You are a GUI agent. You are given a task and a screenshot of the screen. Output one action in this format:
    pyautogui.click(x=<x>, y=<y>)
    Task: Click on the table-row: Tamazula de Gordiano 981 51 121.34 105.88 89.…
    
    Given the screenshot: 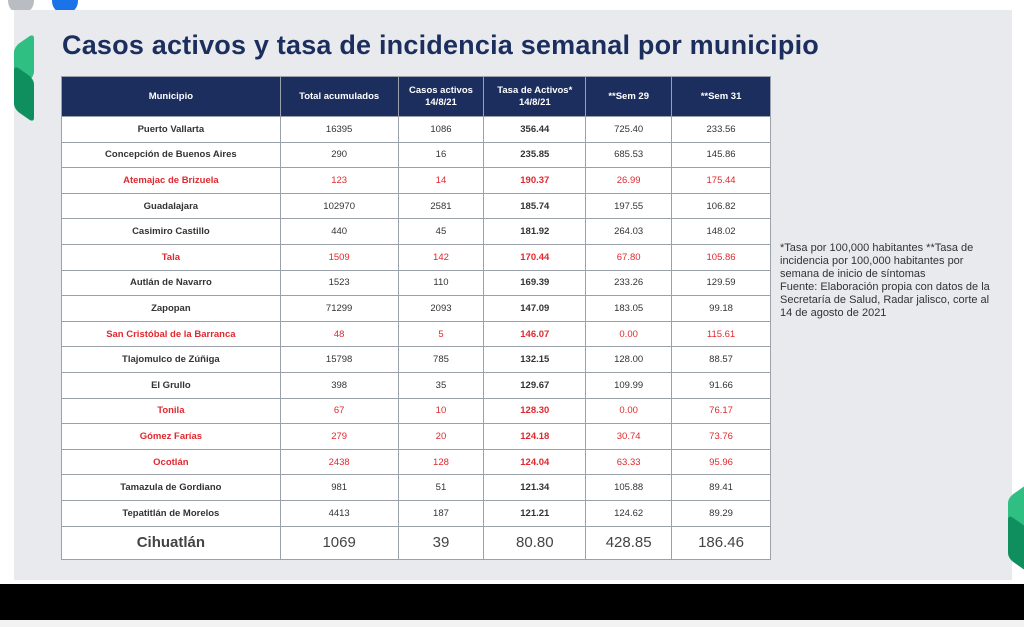 What is the action you would take?
    pyautogui.click(x=416, y=487)
    